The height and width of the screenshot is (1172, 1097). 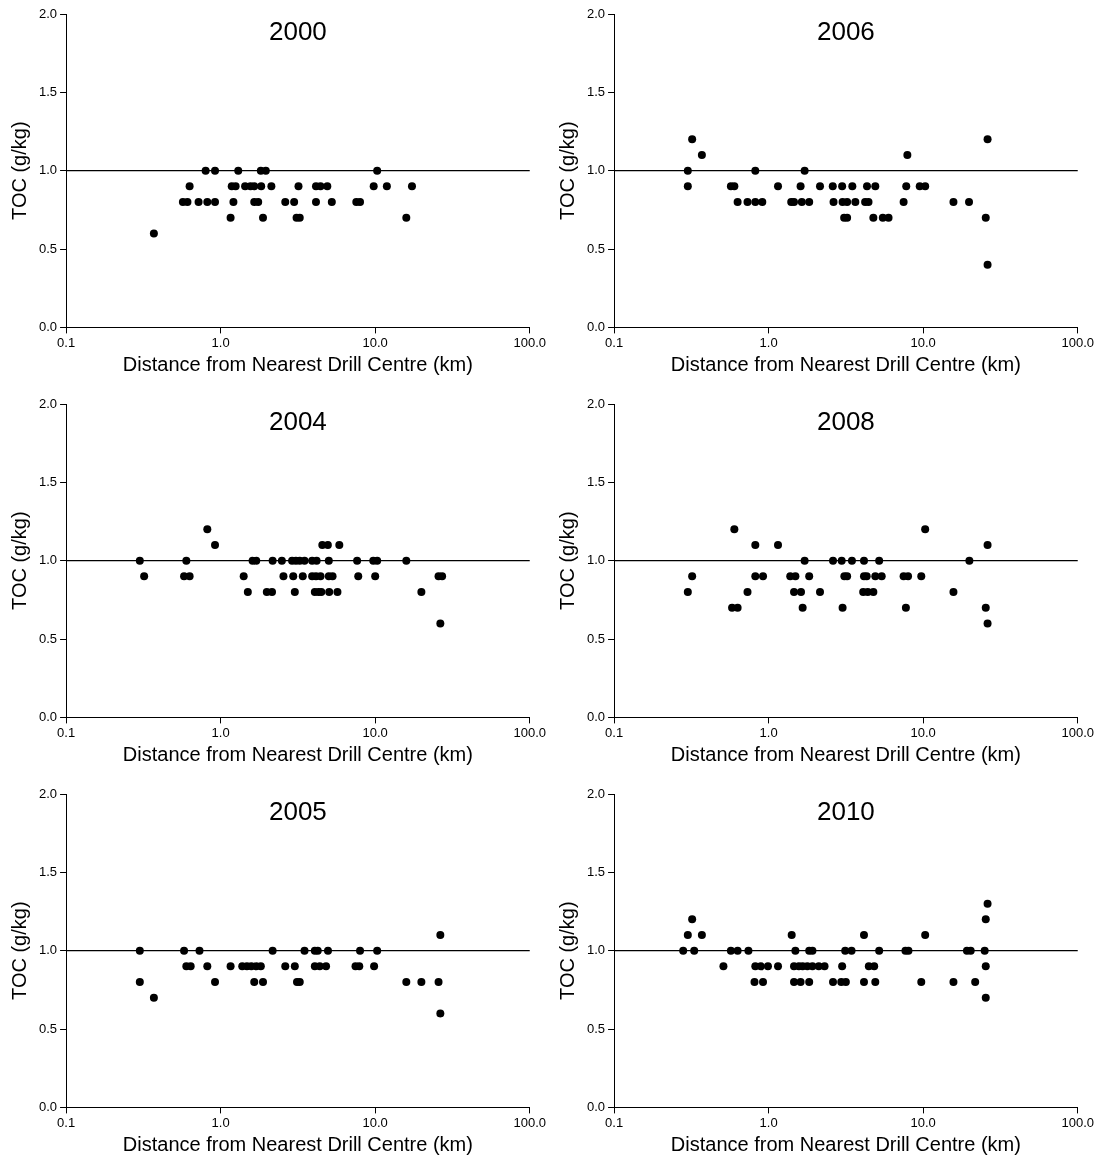 What do you see at coordinates (845, 31) in the screenshot?
I see `chart-title: 2006` at bounding box center [845, 31].